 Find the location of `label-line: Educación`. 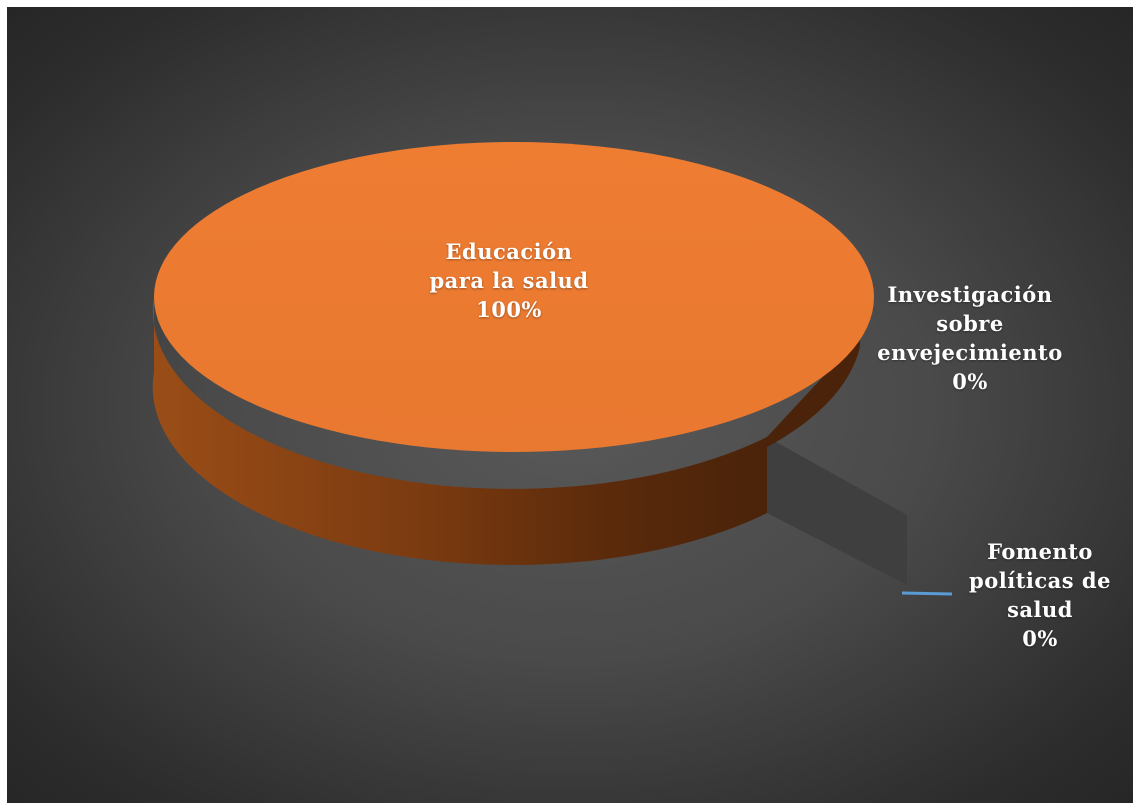

label-line: Educación is located at coordinates (509, 251).